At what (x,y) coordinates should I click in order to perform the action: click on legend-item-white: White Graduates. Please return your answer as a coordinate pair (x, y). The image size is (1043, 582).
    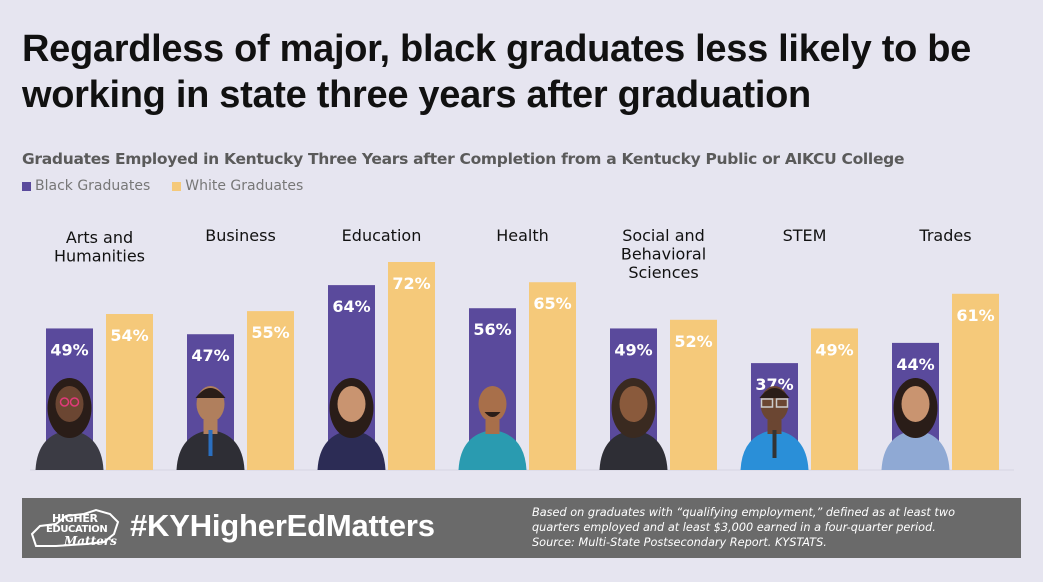
    Looking at the image, I should click on (237, 186).